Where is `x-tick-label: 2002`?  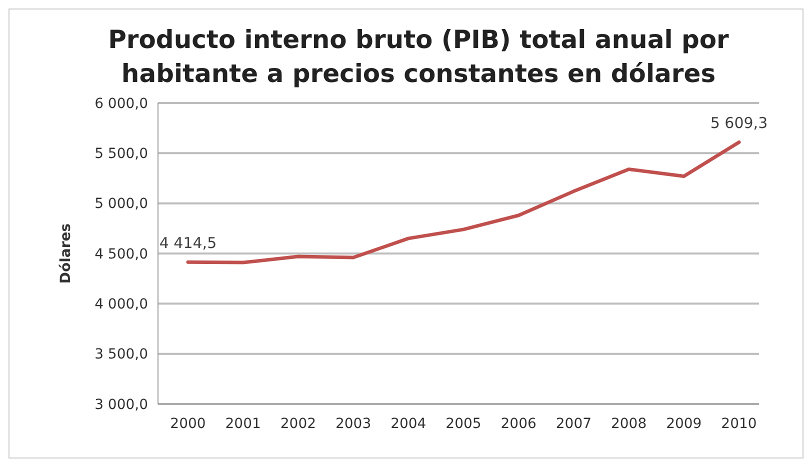
x-tick-label: 2002 is located at coordinates (298, 424).